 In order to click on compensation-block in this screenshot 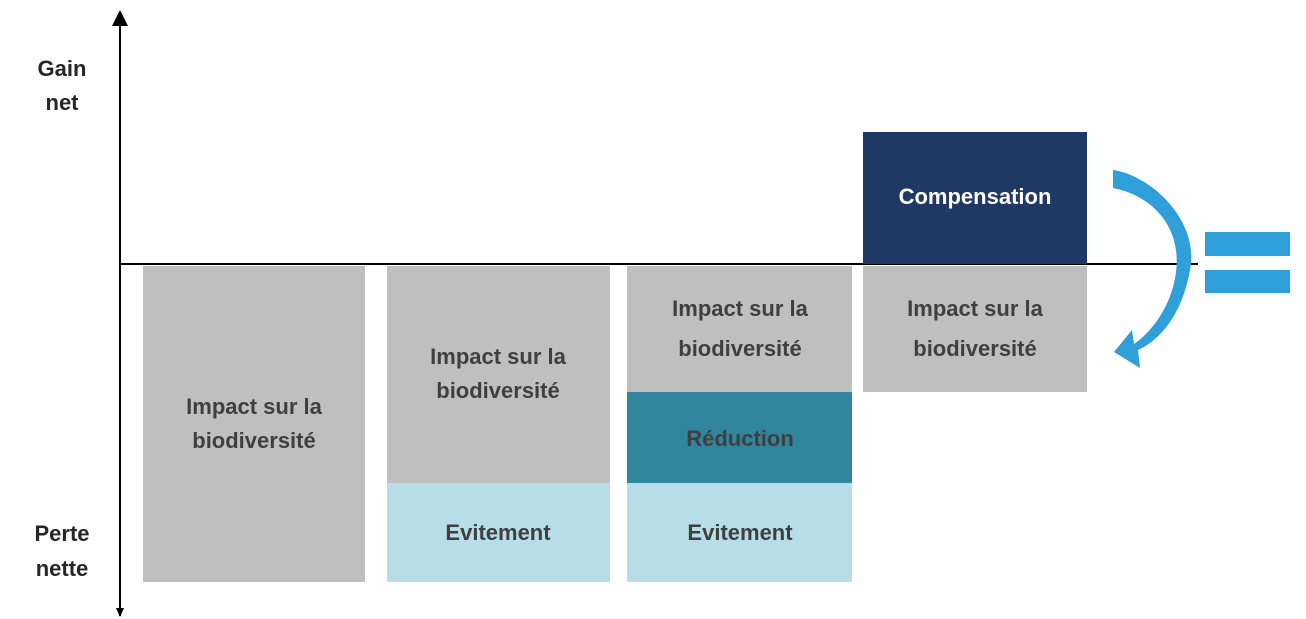, I will do `click(975, 198)`.